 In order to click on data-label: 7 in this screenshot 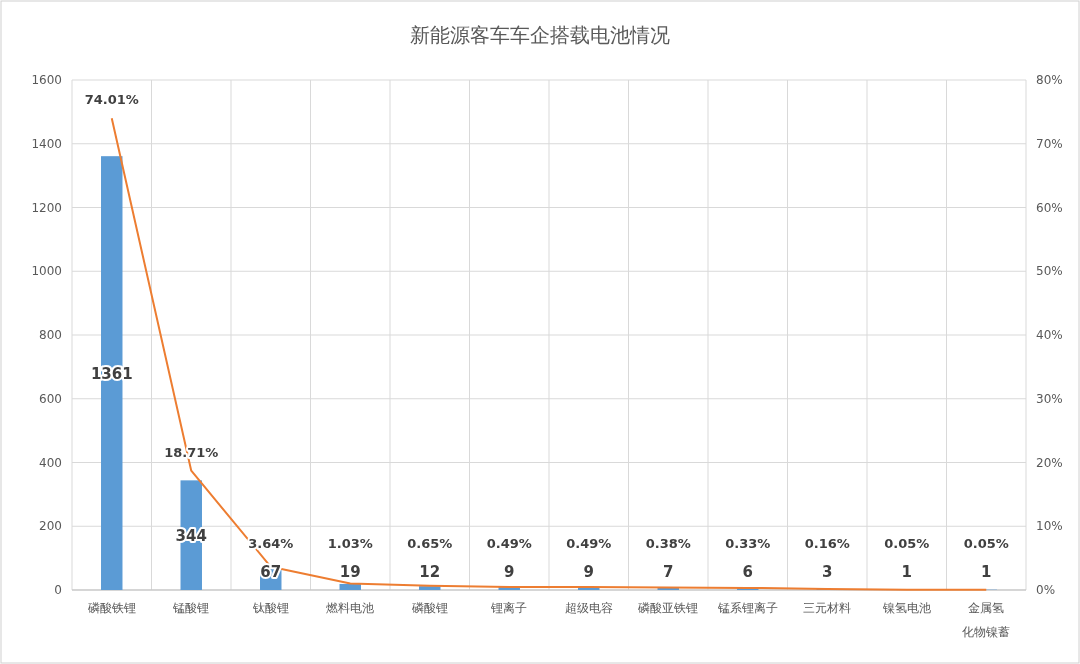, I will do `click(668, 572)`.